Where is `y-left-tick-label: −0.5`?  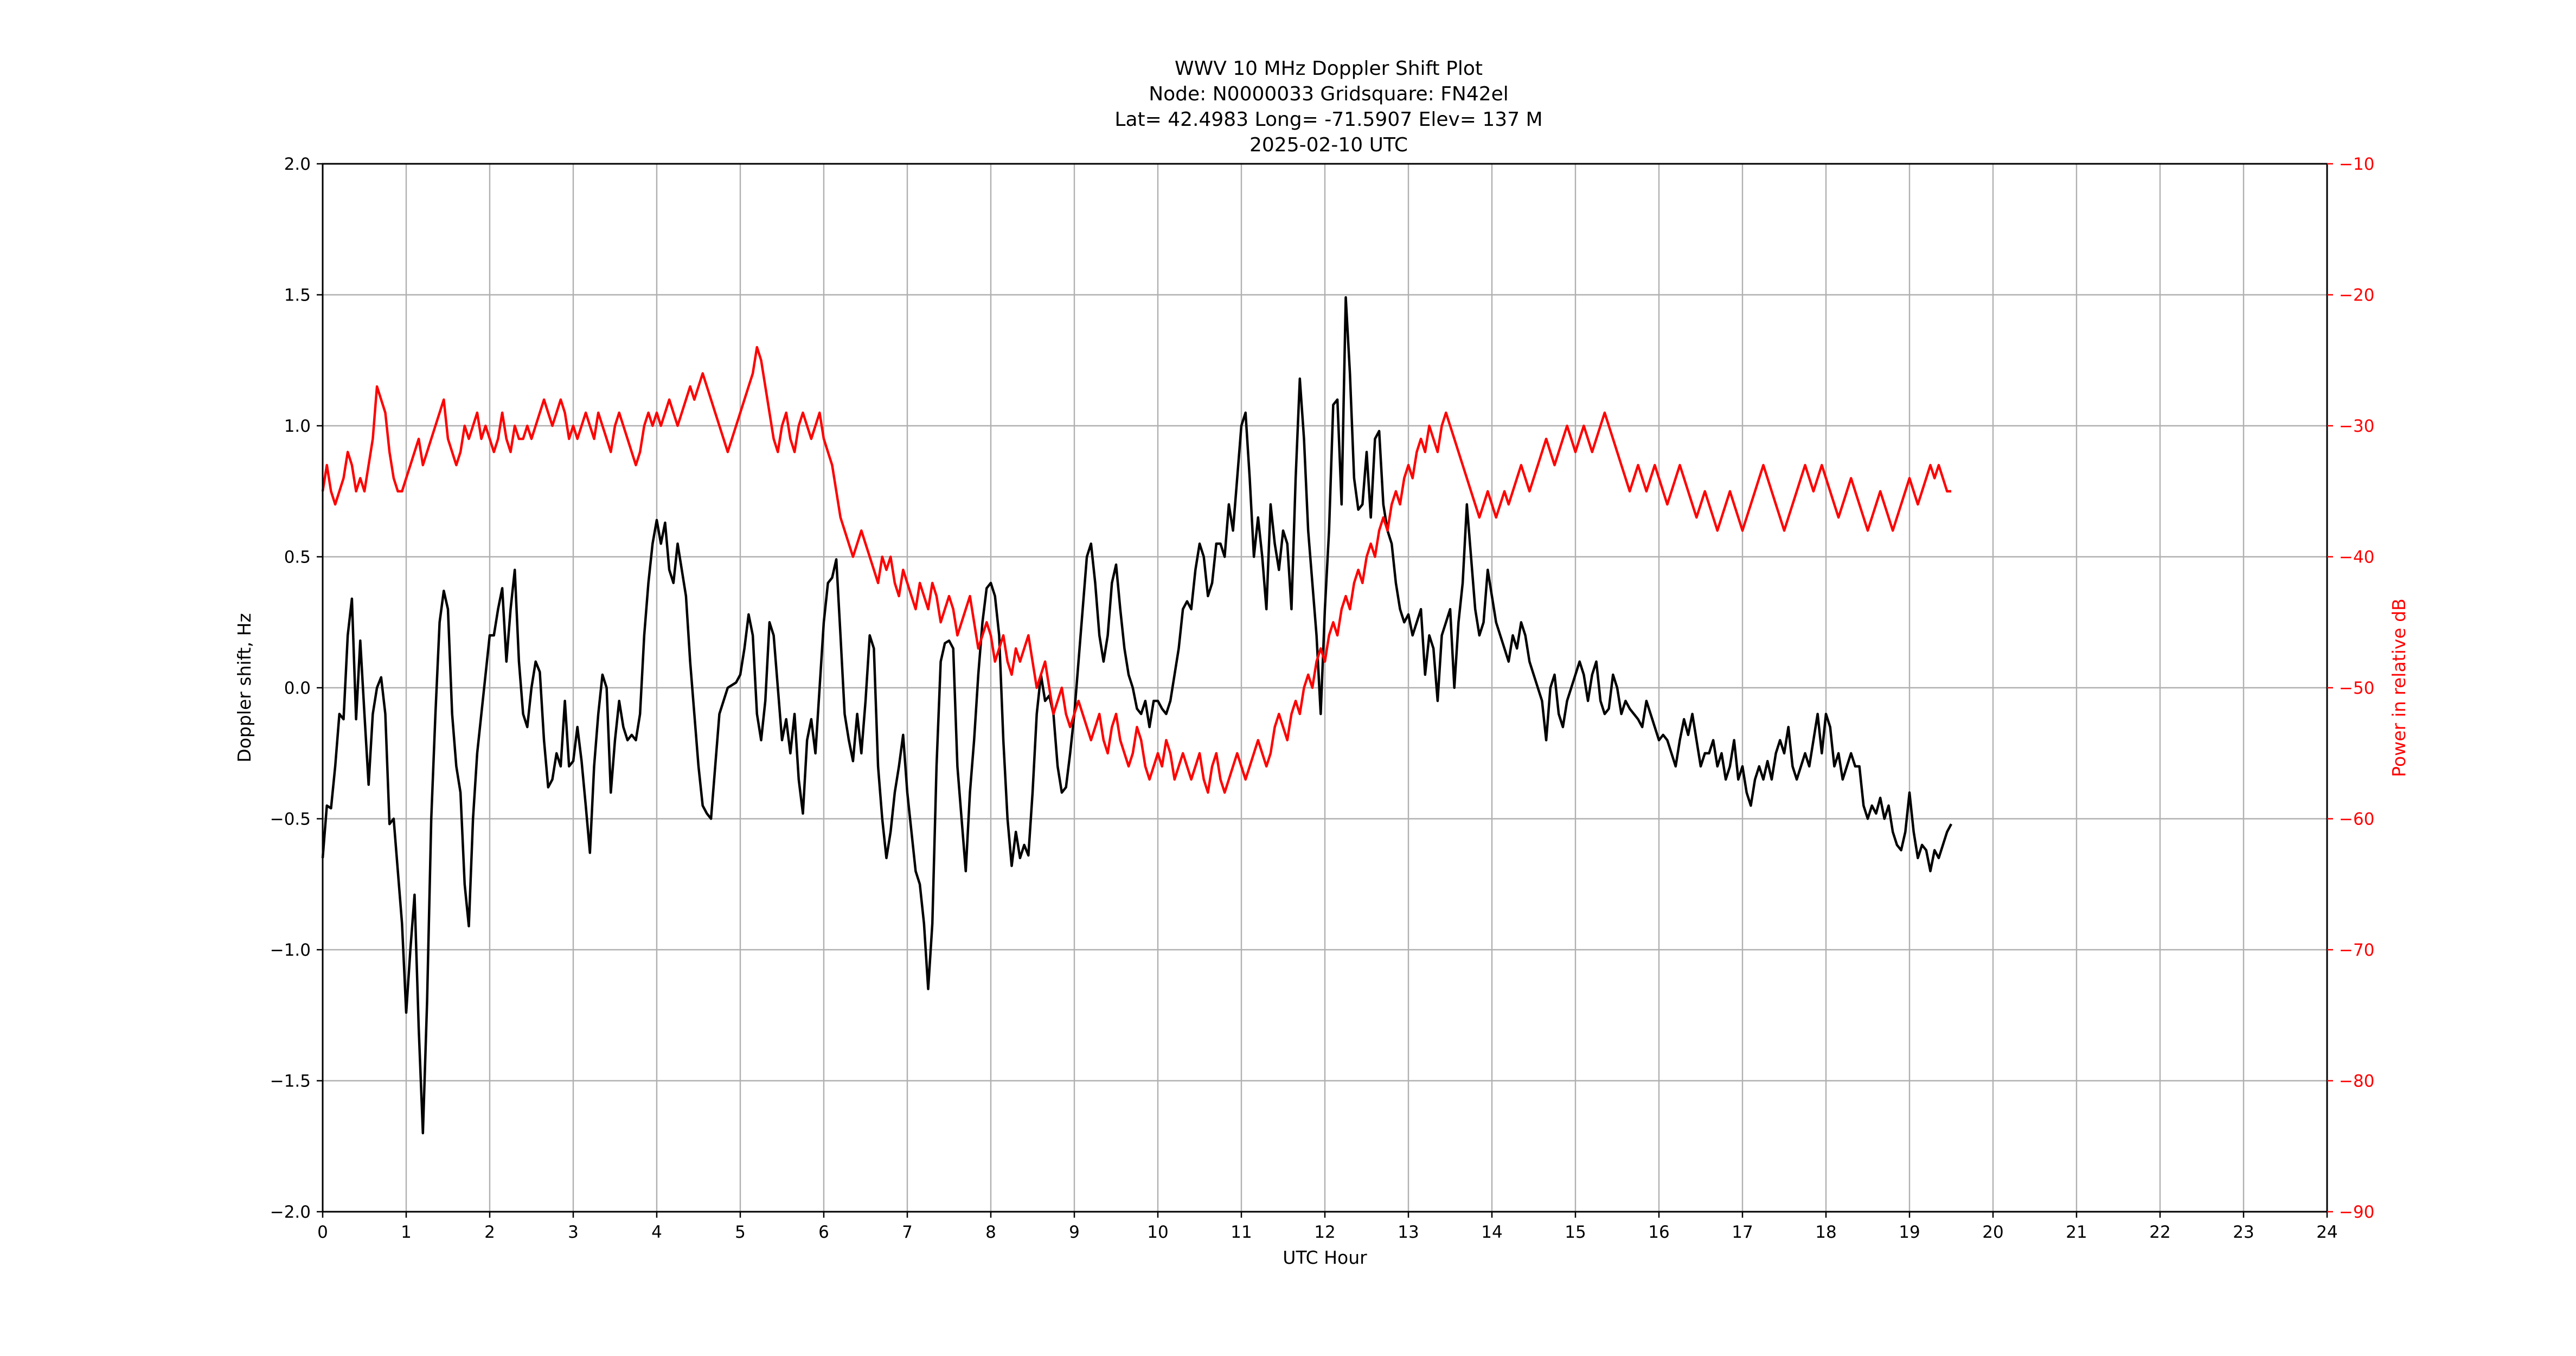
y-left-tick-label: −0.5 is located at coordinates (290, 819).